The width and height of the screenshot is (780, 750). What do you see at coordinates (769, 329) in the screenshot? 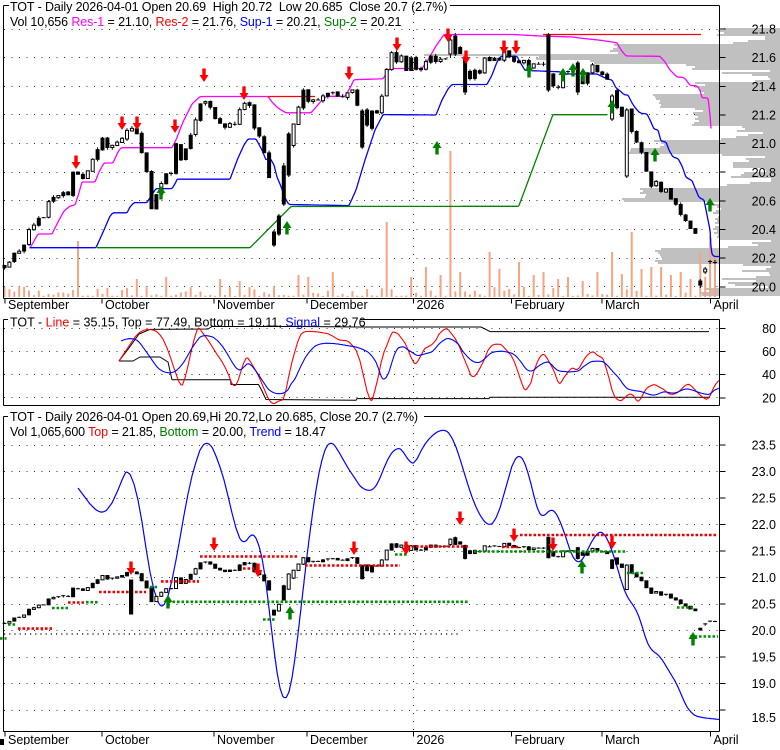
I see `svg-text: 80` at bounding box center [769, 329].